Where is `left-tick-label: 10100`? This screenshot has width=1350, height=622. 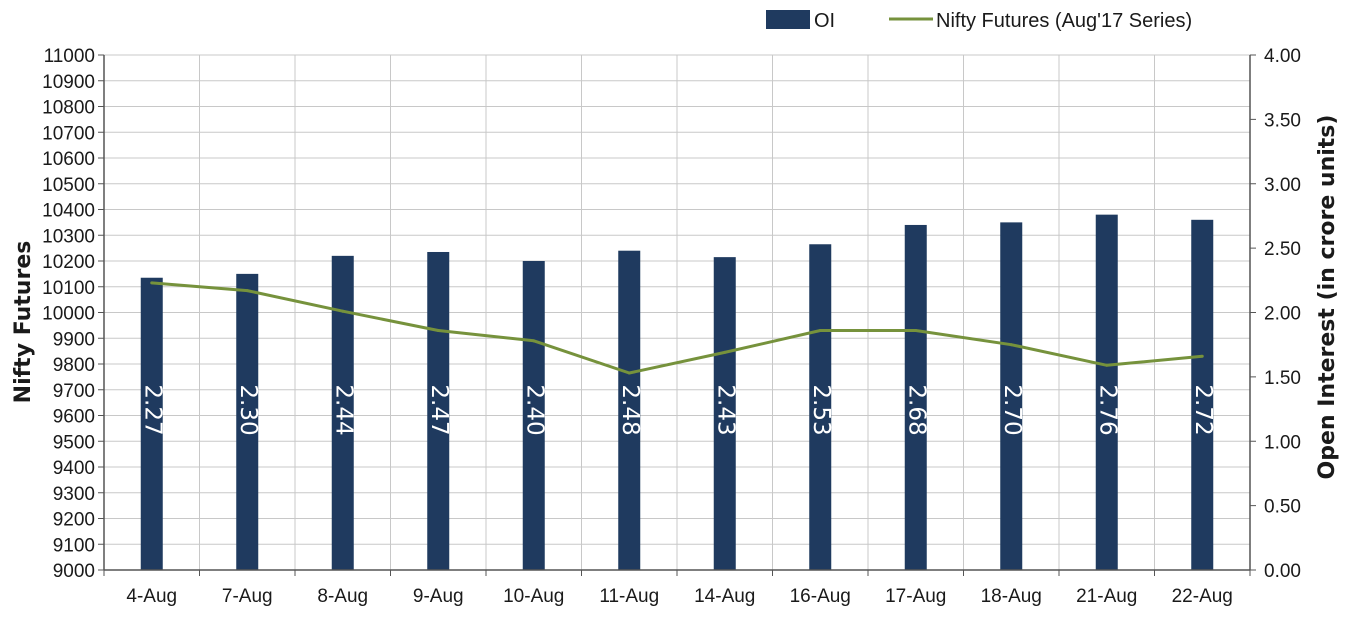 left-tick-label: 10100 is located at coordinates (68, 288).